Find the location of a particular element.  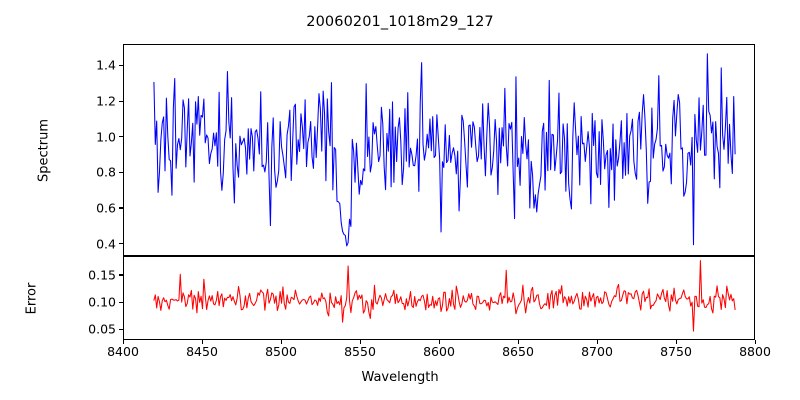

x-tick-label: 8650 is located at coordinates (518, 351).